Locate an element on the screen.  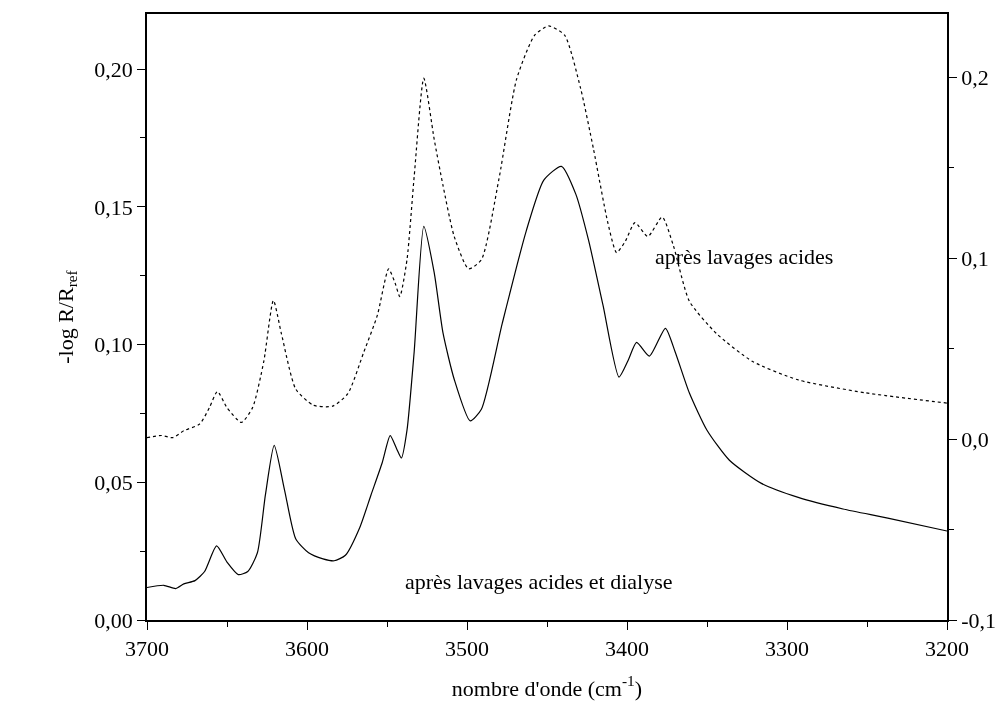
text: après lavages acides et dialyse is located at coordinates (539, 581).